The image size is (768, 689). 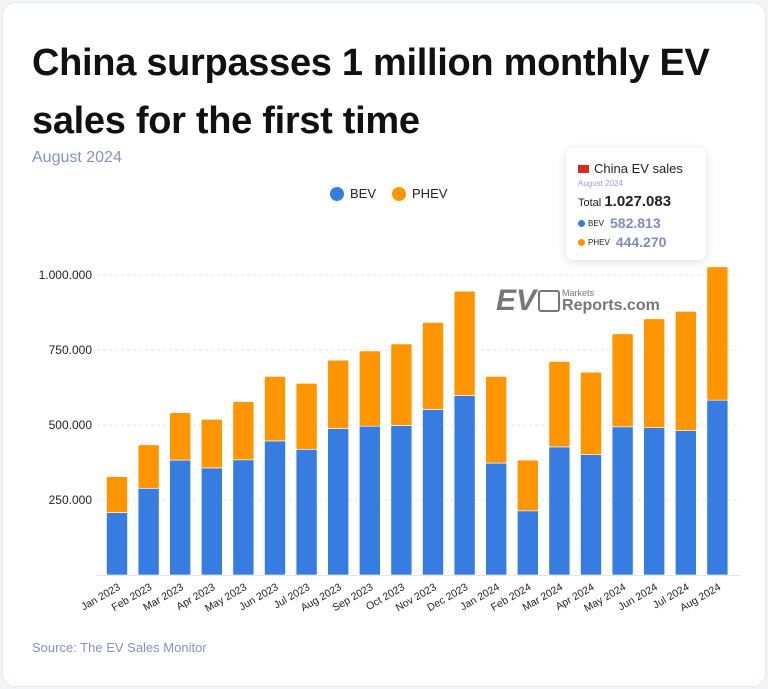 I want to click on y-tick-label: 500.000, so click(x=71, y=425).